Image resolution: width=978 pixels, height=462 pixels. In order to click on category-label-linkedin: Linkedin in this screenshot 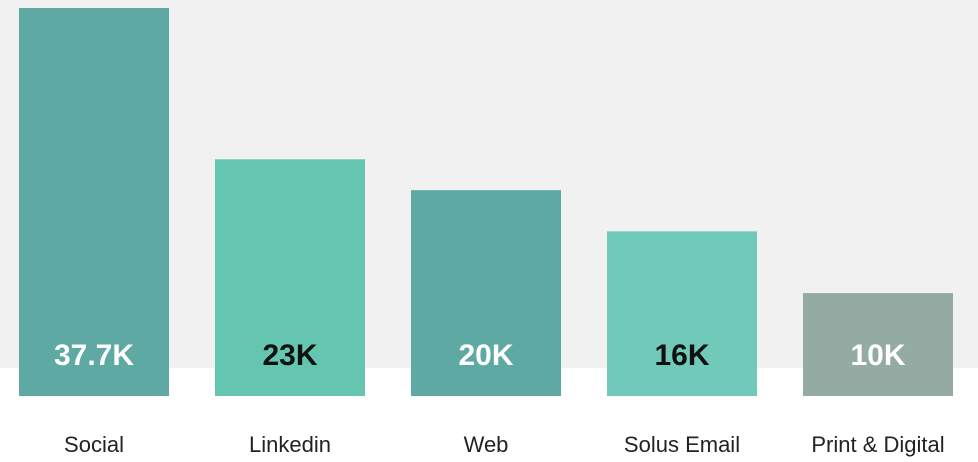, I will do `click(290, 444)`.